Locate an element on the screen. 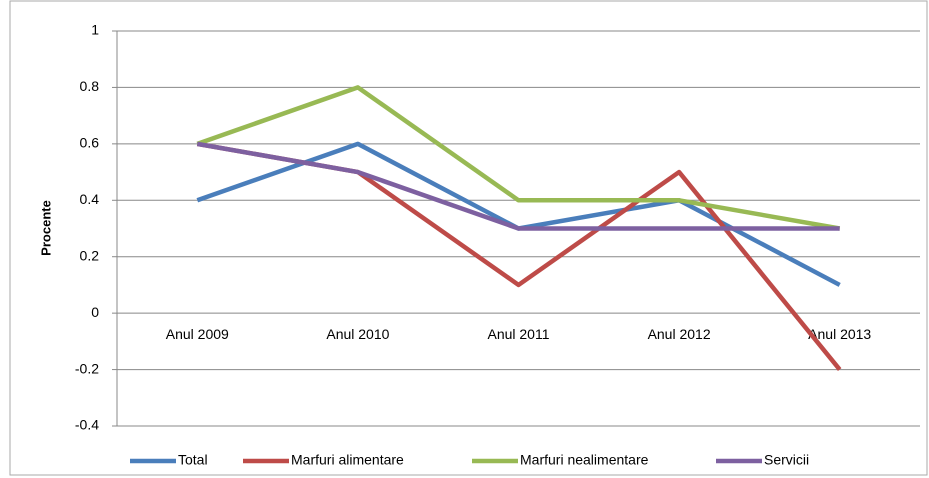 The image size is (929, 478). legend-label: Servicii is located at coordinates (786, 460).